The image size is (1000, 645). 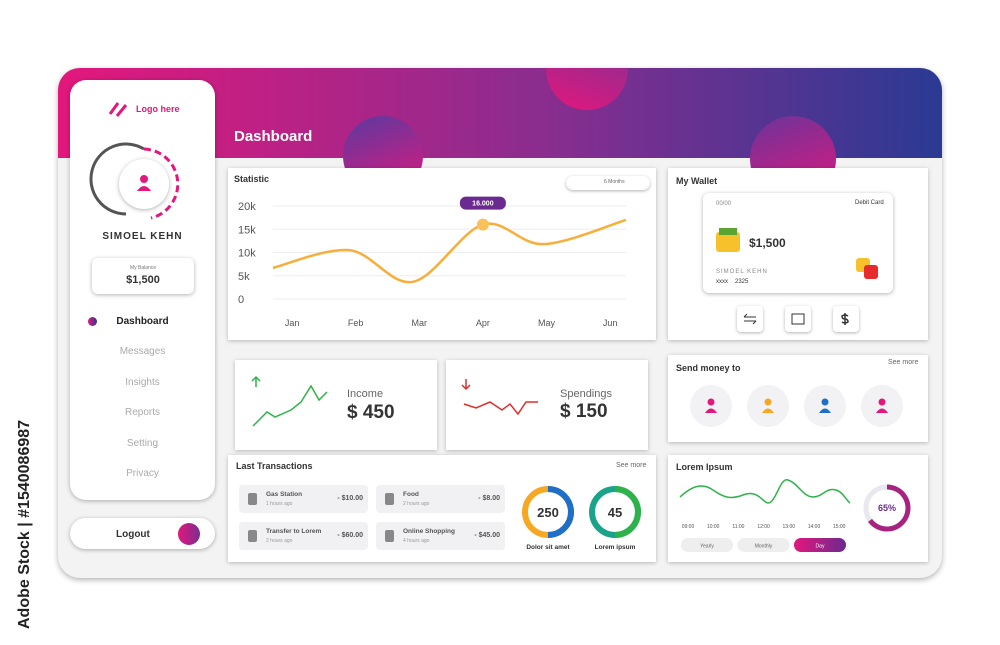 I want to click on wallet-icon-money, so click(x=728, y=231).